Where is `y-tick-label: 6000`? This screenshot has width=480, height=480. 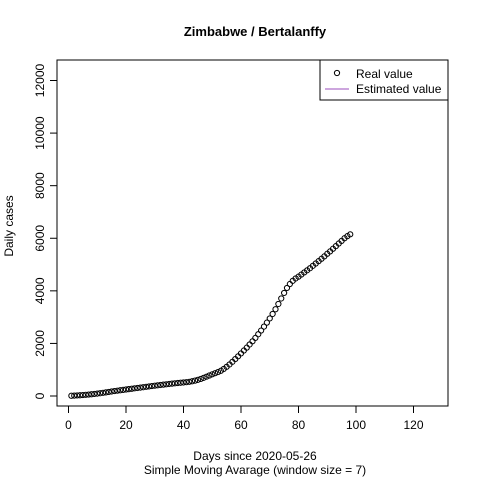 y-tick-label: 6000 is located at coordinates (40, 238).